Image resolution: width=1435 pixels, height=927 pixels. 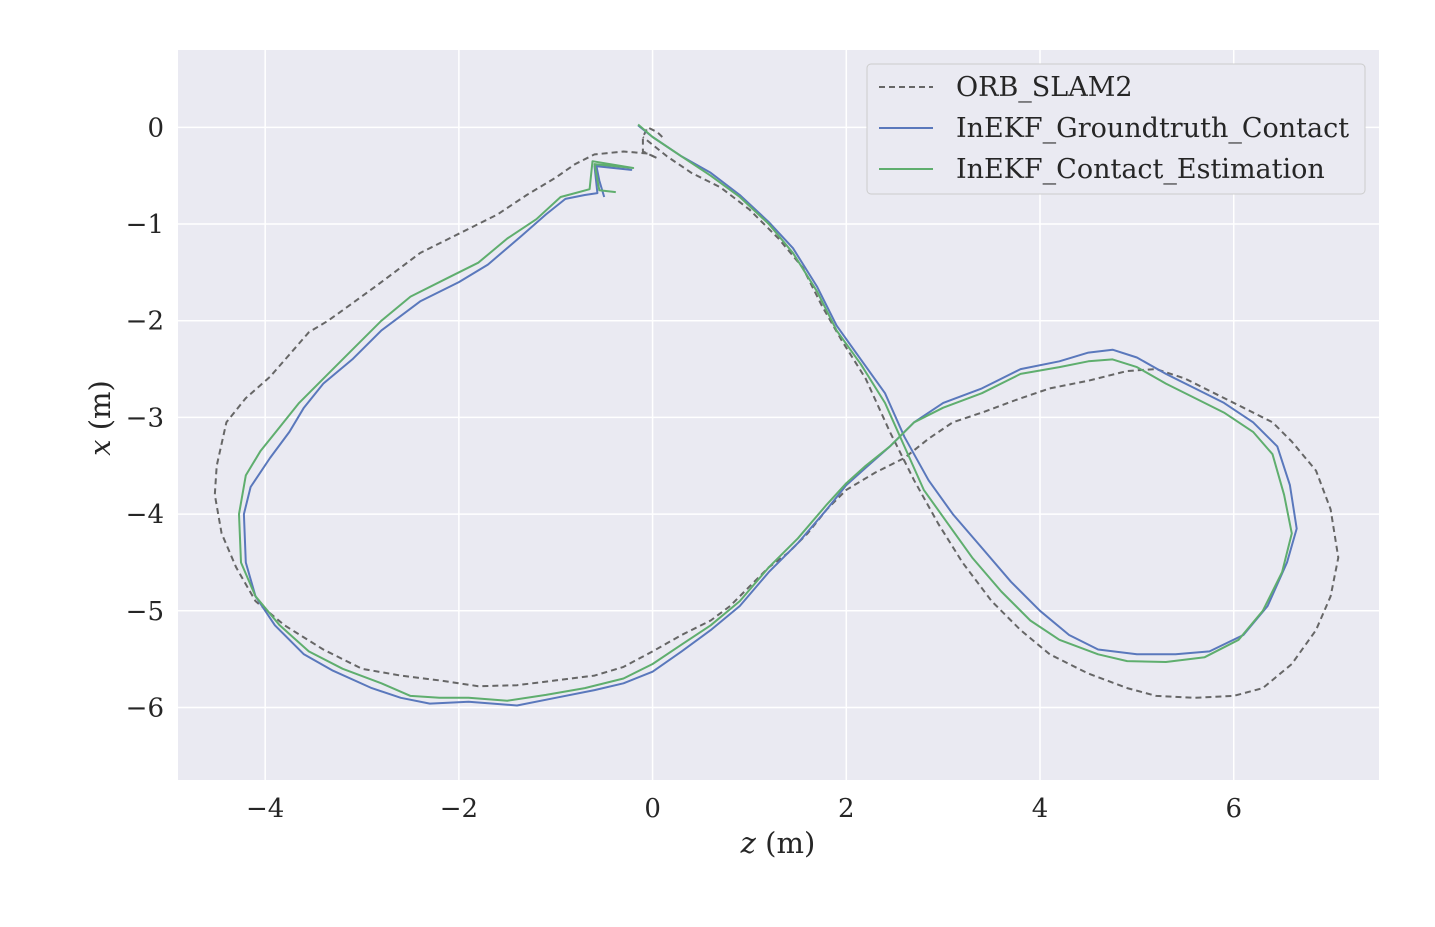 What do you see at coordinates (145, 515) in the screenshot?
I see `y-tick-label: −4` at bounding box center [145, 515].